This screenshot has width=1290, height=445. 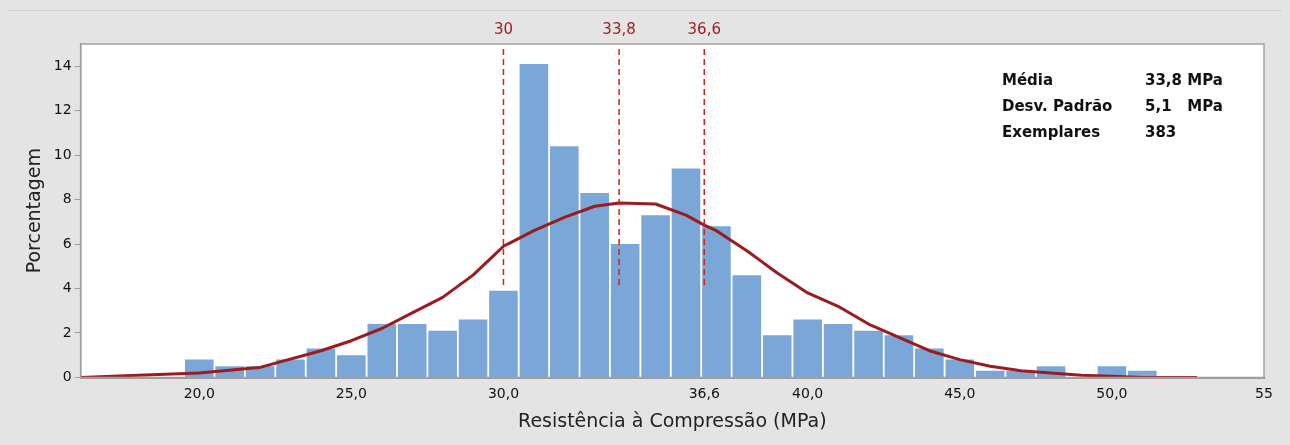 I want to click on x-tick-label: 50,0, so click(x=1112, y=393).